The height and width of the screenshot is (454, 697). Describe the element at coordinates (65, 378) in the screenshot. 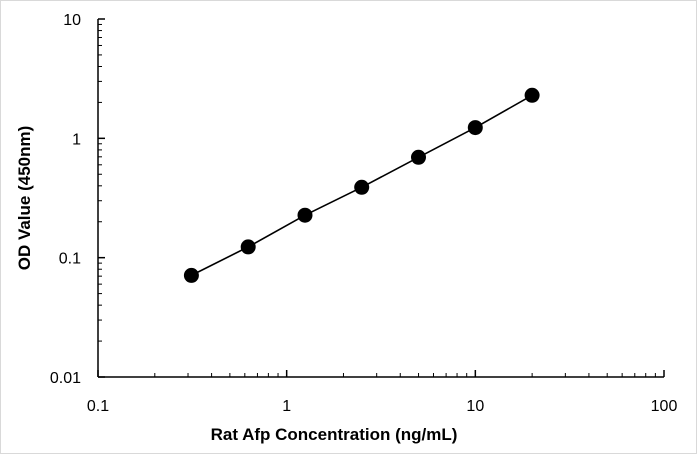

I see `y-tick-label: 0.01` at that location.